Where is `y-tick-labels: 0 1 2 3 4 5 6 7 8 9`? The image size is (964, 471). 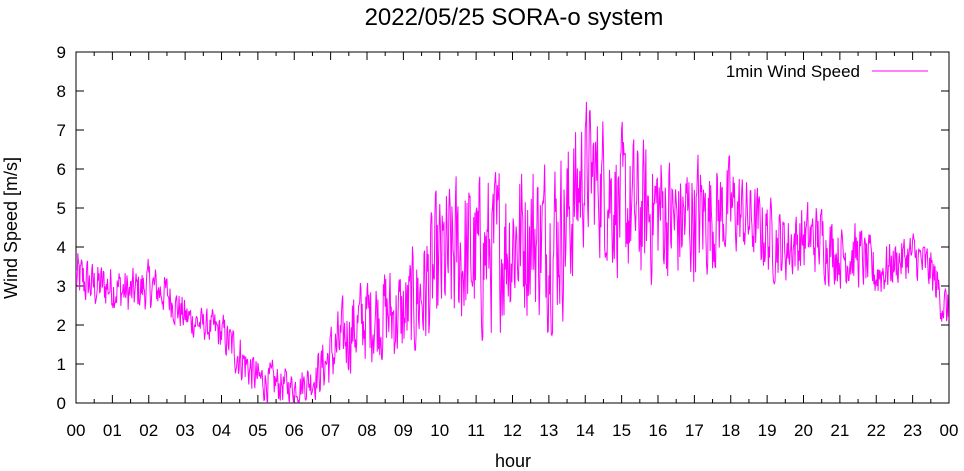 y-tick-labels: 0 1 2 3 4 5 6 7 8 9 is located at coordinates (61, 228).